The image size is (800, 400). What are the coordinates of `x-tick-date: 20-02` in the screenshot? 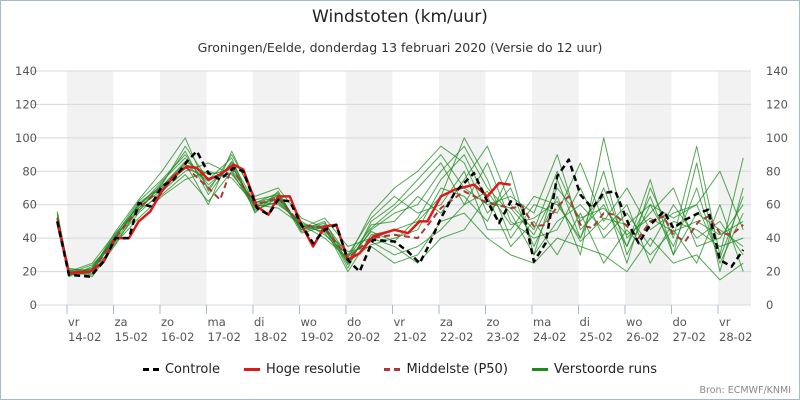 It's located at (363, 337).